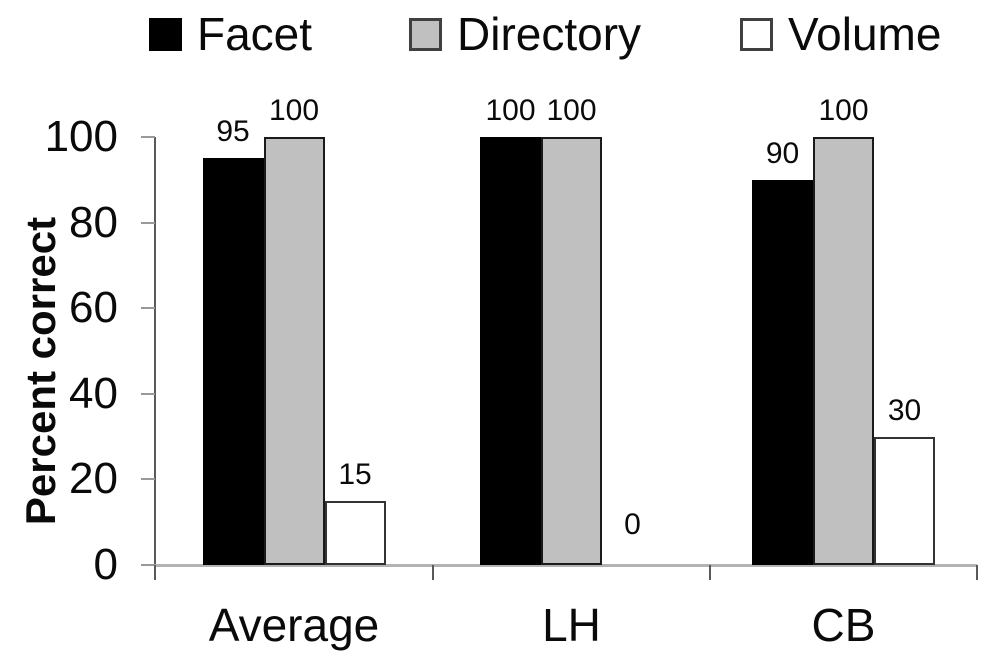 The image size is (990, 660). I want to click on legend-item-volume: Volume, so click(840, 34).